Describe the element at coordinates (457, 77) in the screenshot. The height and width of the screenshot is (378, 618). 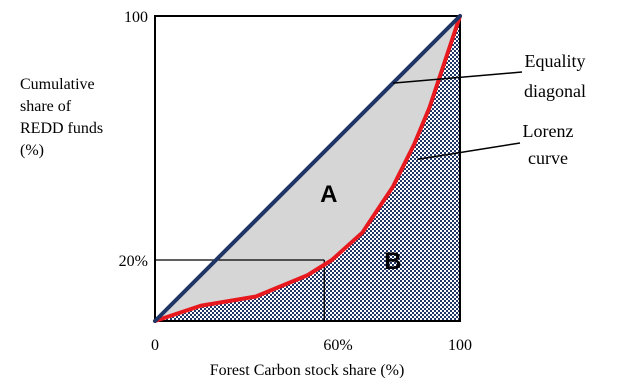
I see `equality-annotation-leader-line` at that location.